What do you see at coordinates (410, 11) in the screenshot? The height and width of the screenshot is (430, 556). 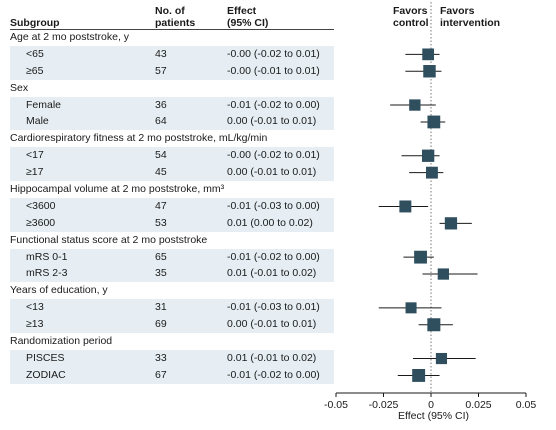 I see `favors-control-line1: Favors` at bounding box center [410, 11].